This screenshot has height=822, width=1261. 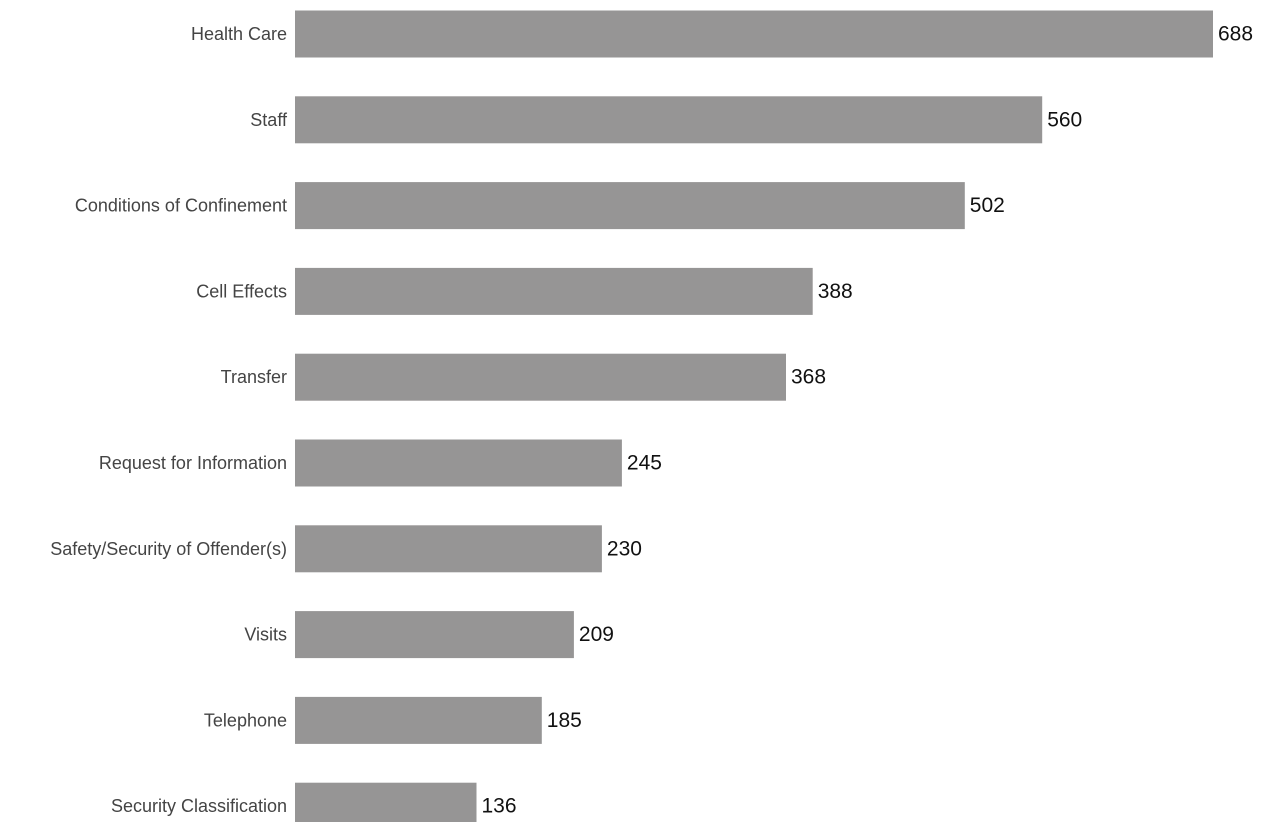 I want to click on category-label: Safety/Security of Offender(s), so click(x=168, y=549).